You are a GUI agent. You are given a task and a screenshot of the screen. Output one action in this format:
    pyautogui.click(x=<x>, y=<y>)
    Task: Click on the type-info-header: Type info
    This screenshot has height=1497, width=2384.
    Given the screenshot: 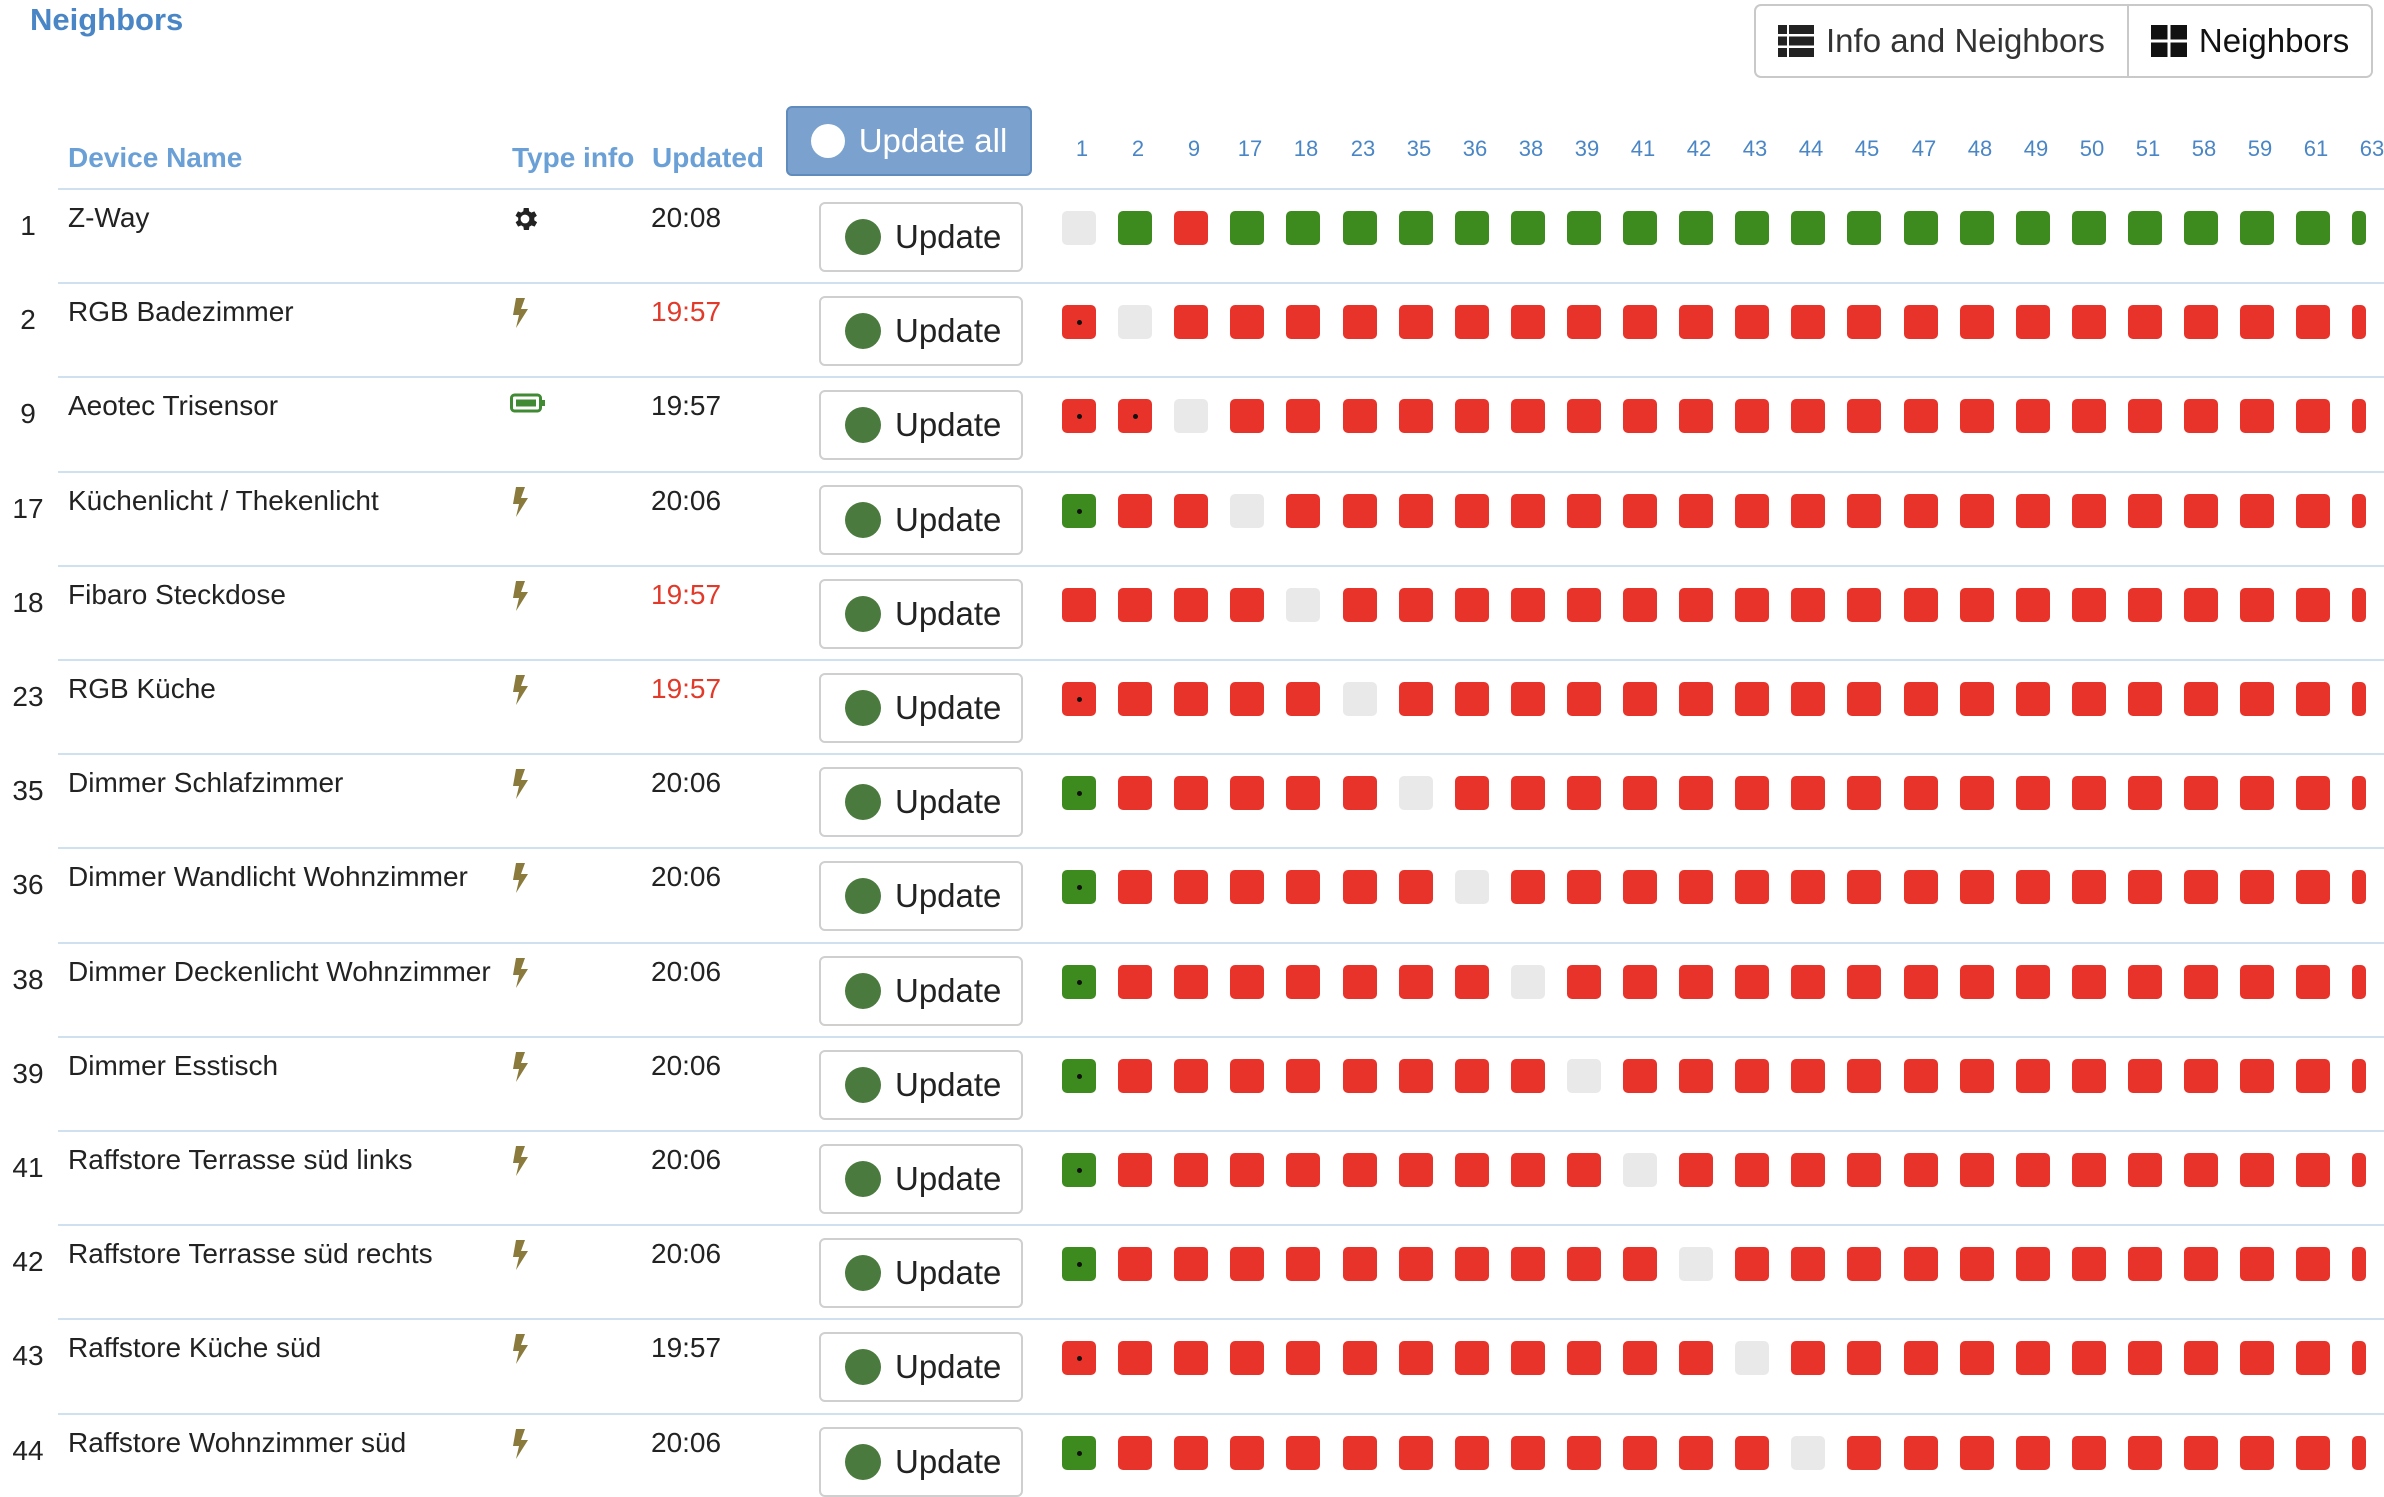 What is the action you would take?
    pyautogui.click(x=573, y=157)
    